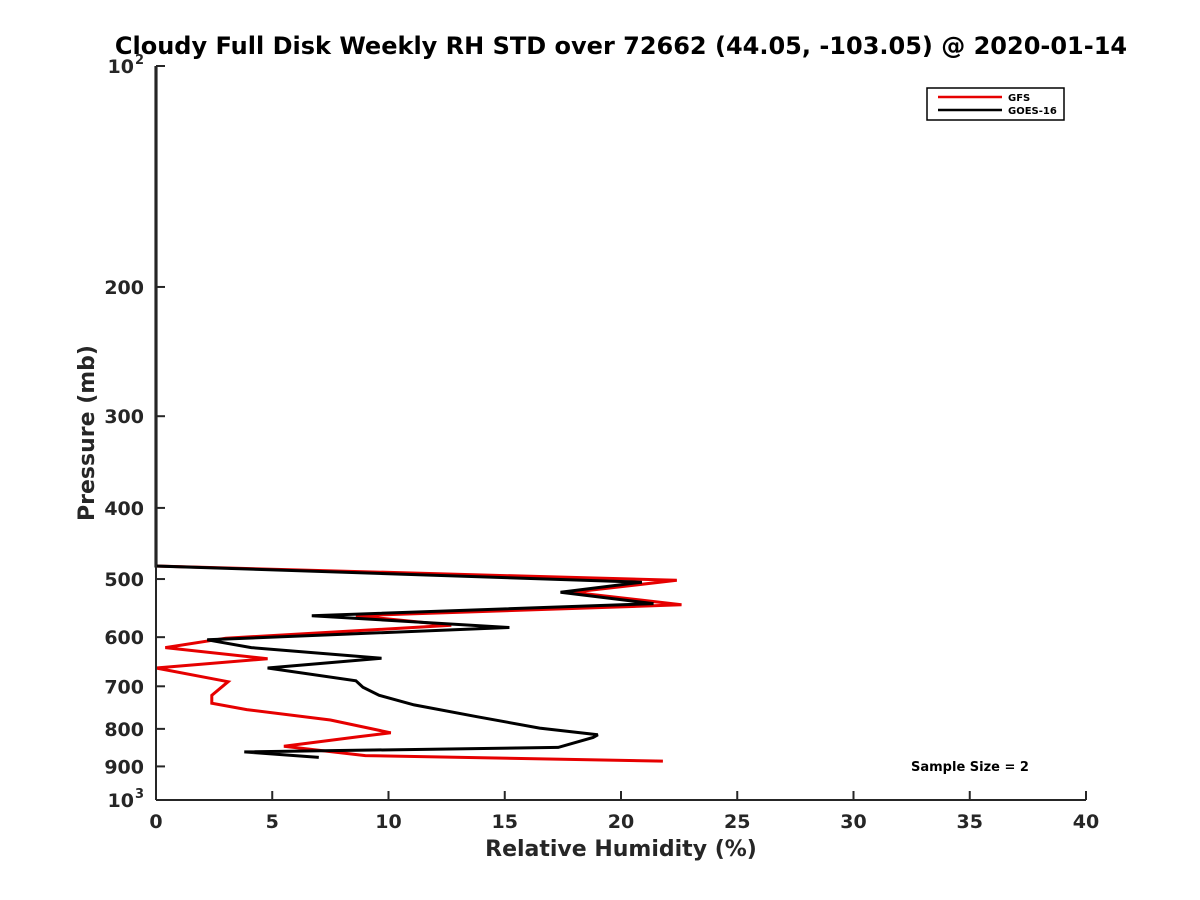  What do you see at coordinates (124, 509) in the screenshot?
I see `y-tick-label: 400` at bounding box center [124, 509].